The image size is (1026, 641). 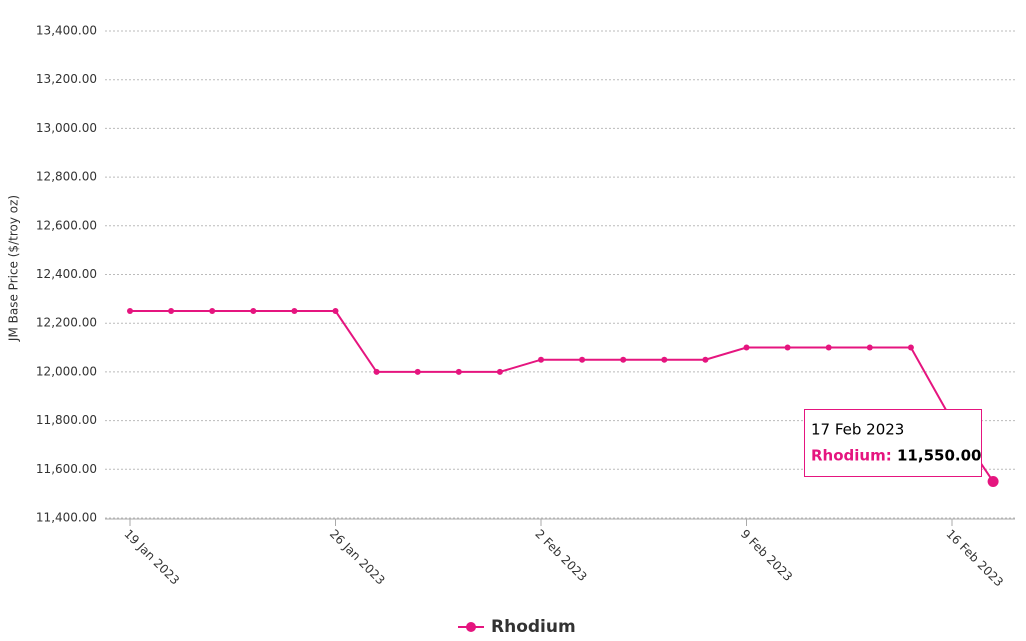 I want to click on x-tick-label: 9 Feb 2023, so click(x=766, y=555).